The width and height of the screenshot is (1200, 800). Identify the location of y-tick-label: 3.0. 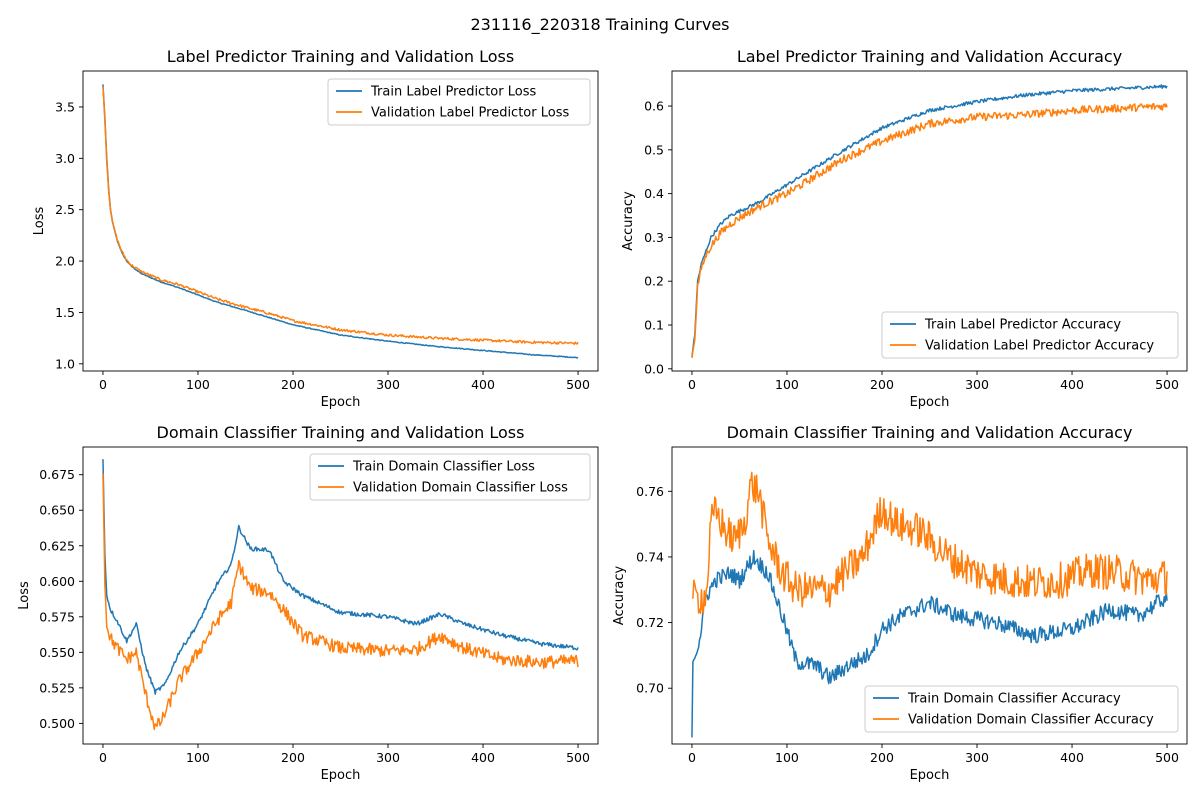
(65, 158).